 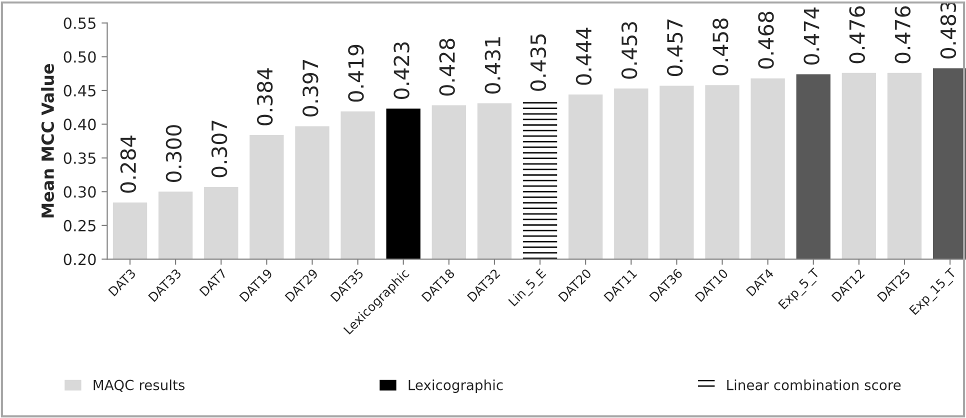 I want to click on data-label: 0.453, so click(x=629, y=50).